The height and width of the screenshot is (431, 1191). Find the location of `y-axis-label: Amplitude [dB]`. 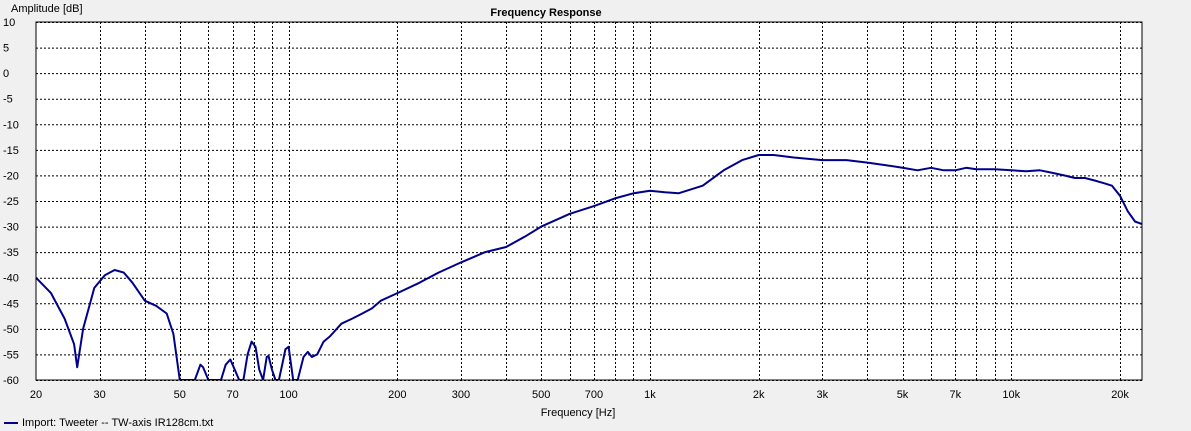

y-axis-label: Amplitude [dB] is located at coordinates (47, 9).